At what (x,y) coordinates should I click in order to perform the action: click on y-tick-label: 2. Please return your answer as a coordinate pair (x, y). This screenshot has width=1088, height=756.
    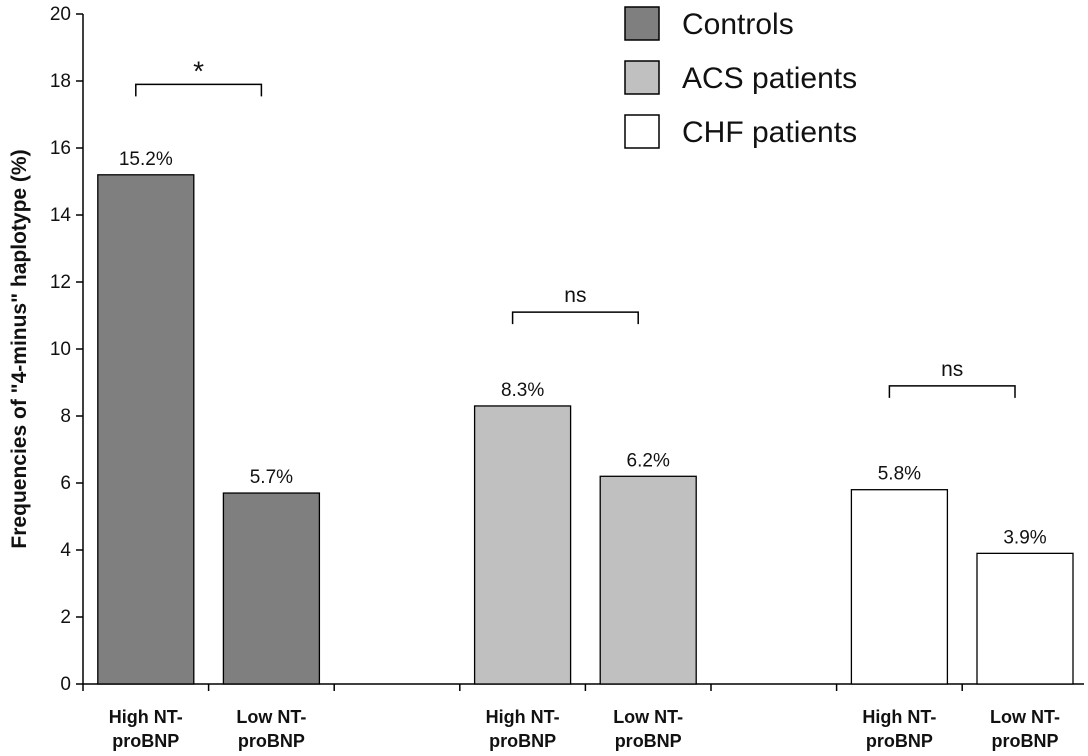
    Looking at the image, I should click on (65, 617).